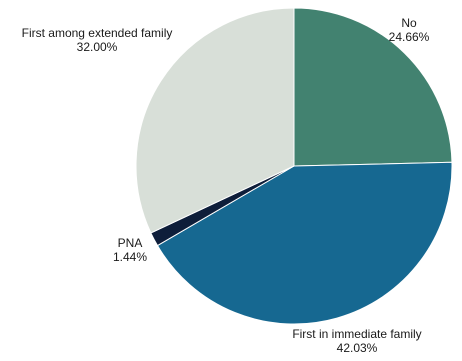 This screenshot has height=361, width=462. I want to click on slice-percent-label: 24.66%, so click(409, 37).